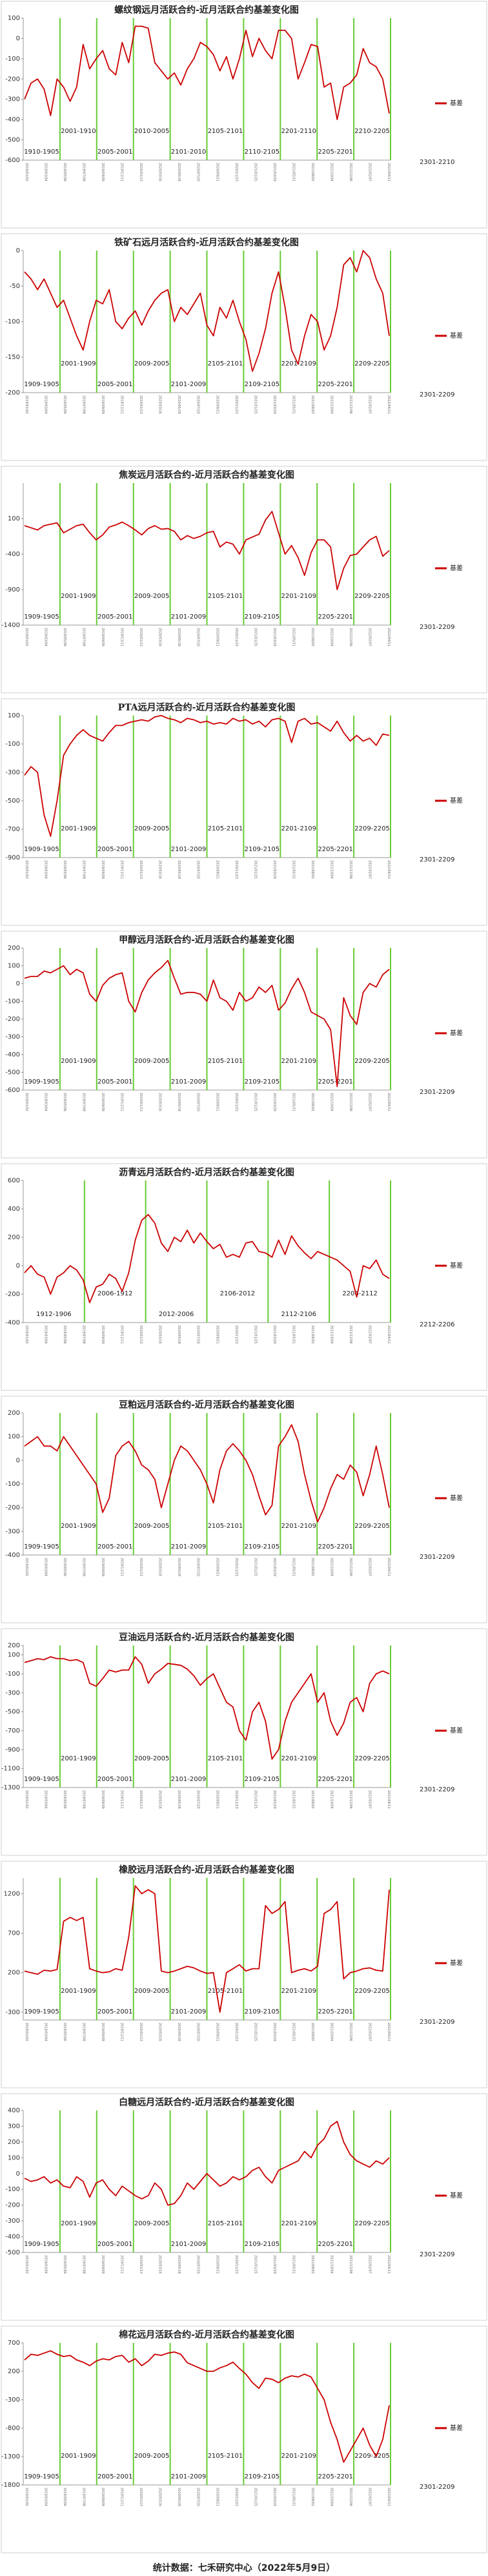 The width and height of the screenshot is (488, 2576). What do you see at coordinates (15, 286) in the screenshot?
I see `y-tick-label: -50` at bounding box center [15, 286].